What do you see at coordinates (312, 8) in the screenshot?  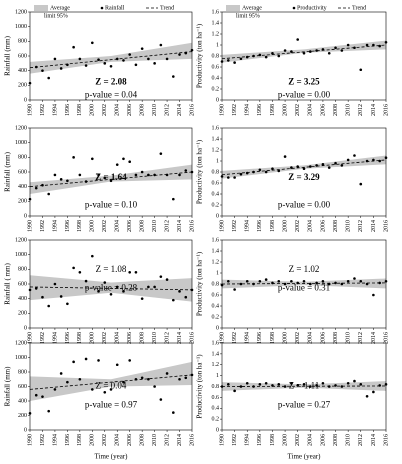 I see `legend-label: Productivity` at bounding box center [312, 8].